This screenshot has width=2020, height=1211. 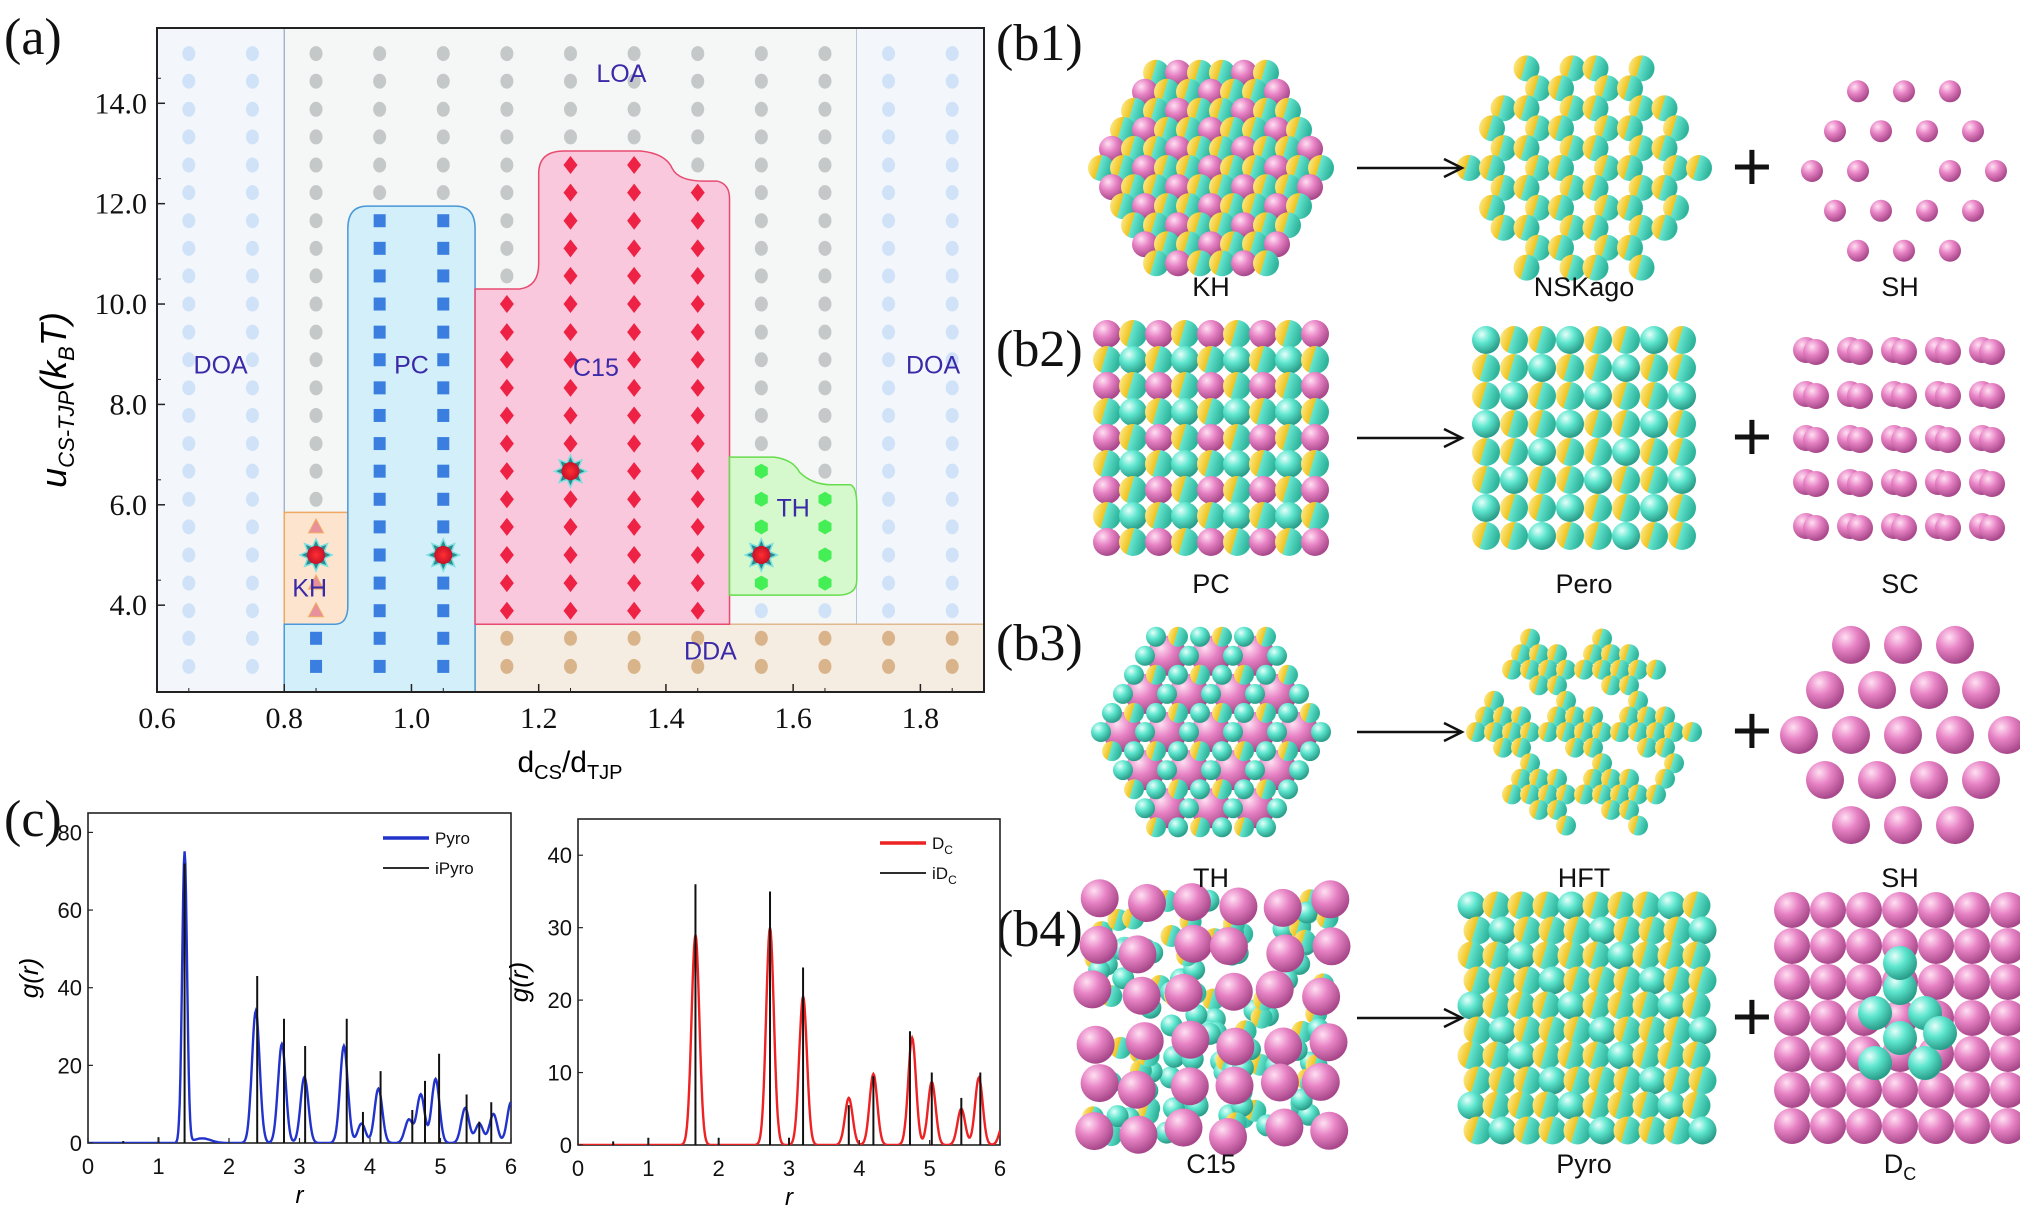 I want to click on panel-tag-a: (a), so click(x=33, y=37).